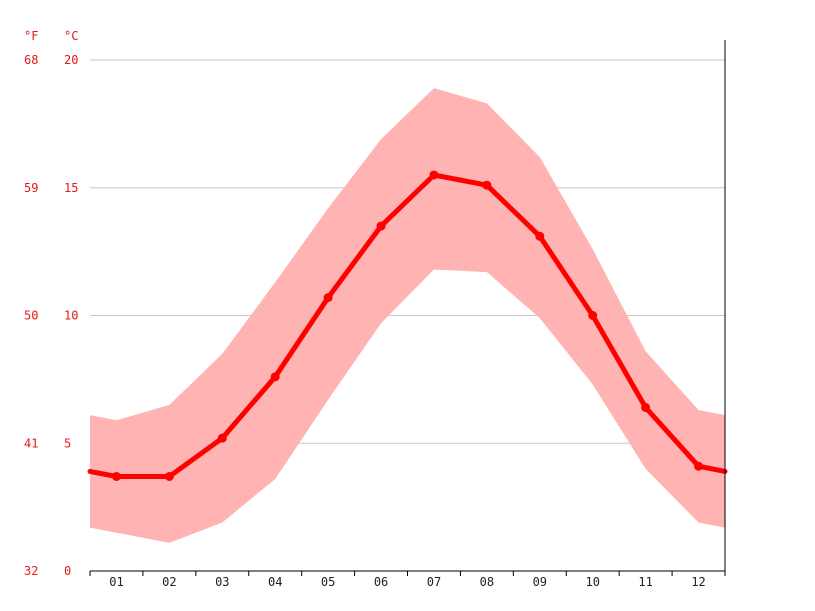 This screenshot has height=611, width=815. What do you see at coordinates (71, 36) in the screenshot?
I see `unit-label-celsius: °C` at bounding box center [71, 36].